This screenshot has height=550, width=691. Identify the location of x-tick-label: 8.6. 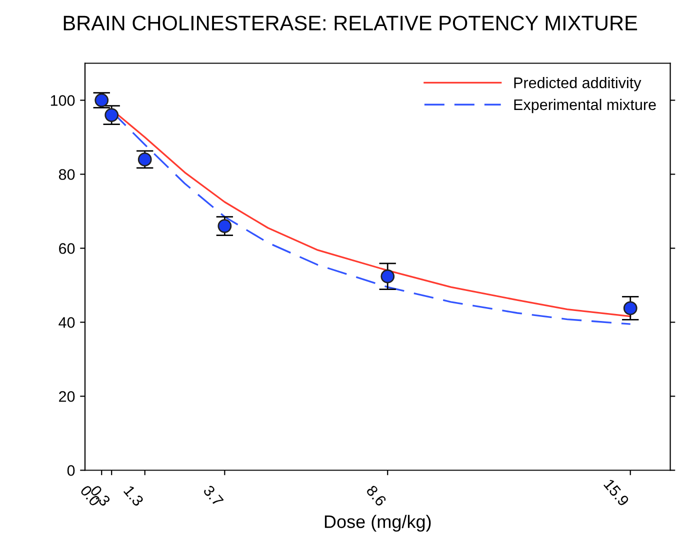
(376, 495).